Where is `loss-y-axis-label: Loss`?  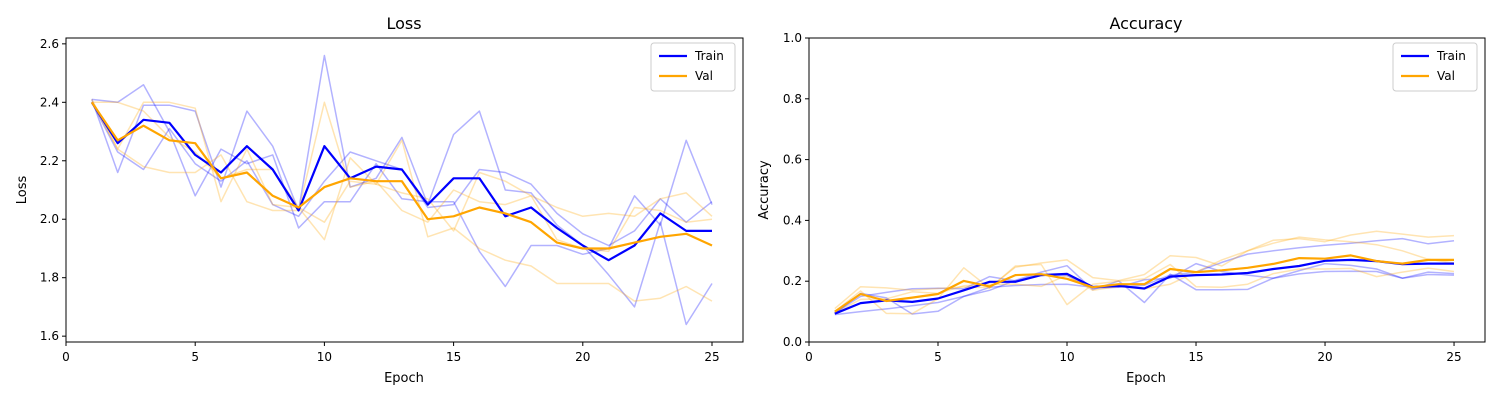
loss-y-axis-label: Loss is located at coordinates (22, 190).